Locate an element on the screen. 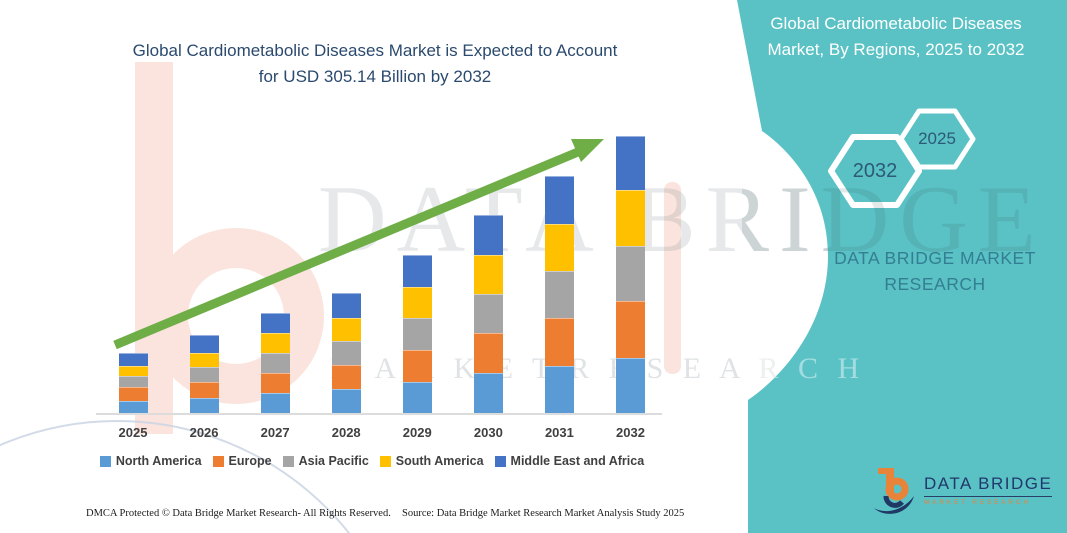 The image size is (1067, 533). bar-segment-2029-middle-east-and-africa is located at coordinates (417, 271).